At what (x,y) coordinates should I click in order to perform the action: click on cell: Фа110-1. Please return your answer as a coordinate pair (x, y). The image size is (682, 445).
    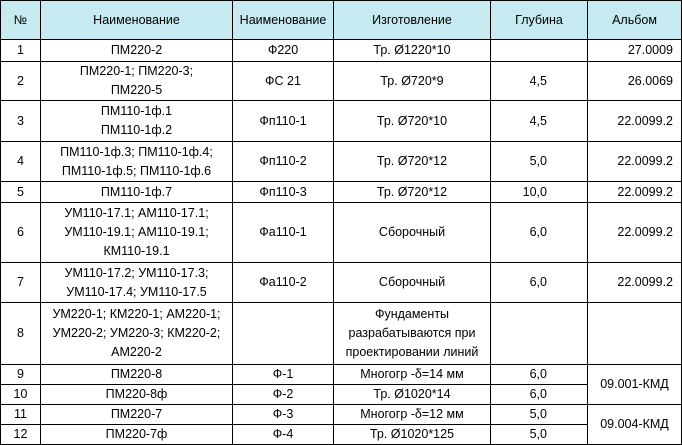
    Looking at the image, I should click on (283, 232).